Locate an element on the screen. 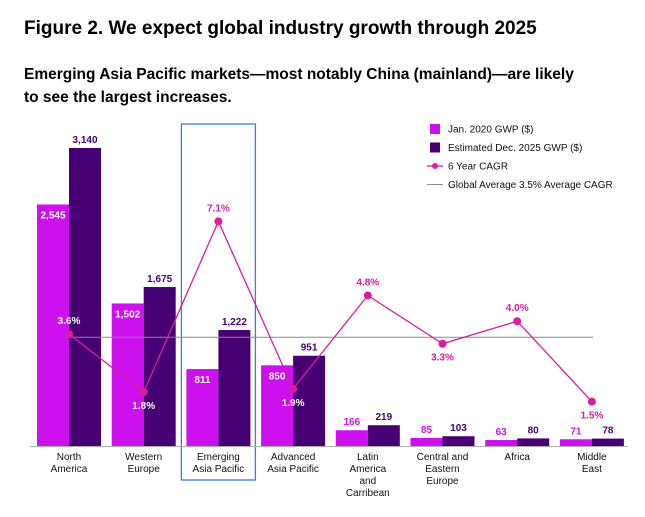  value-label-dec-2025-central-and-eastern-europe: 103 is located at coordinates (458, 428).